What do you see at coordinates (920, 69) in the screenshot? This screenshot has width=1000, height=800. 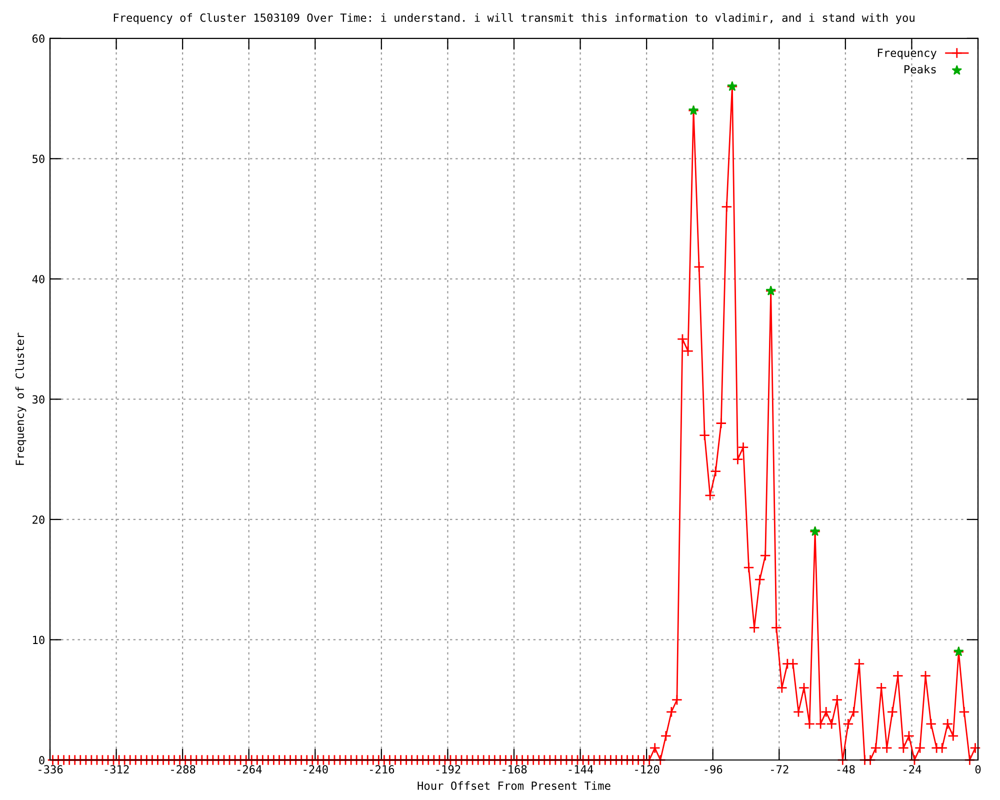 I see `legend-label: Peaks` at bounding box center [920, 69].